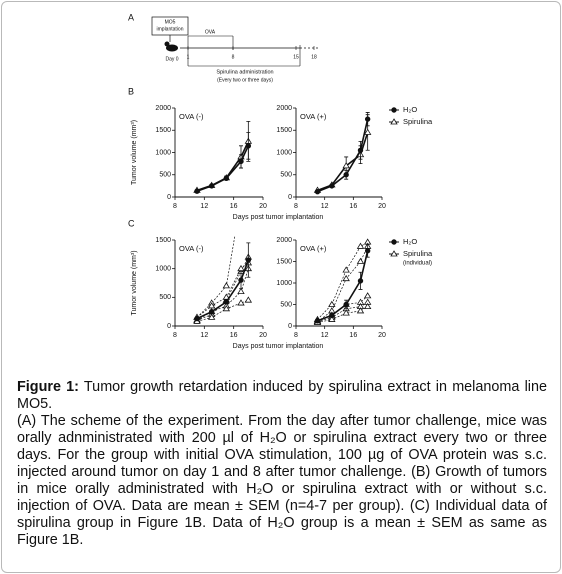  Describe the element at coordinates (417, 264) in the screenshot. I see `legend-note: (individual)` at that location.